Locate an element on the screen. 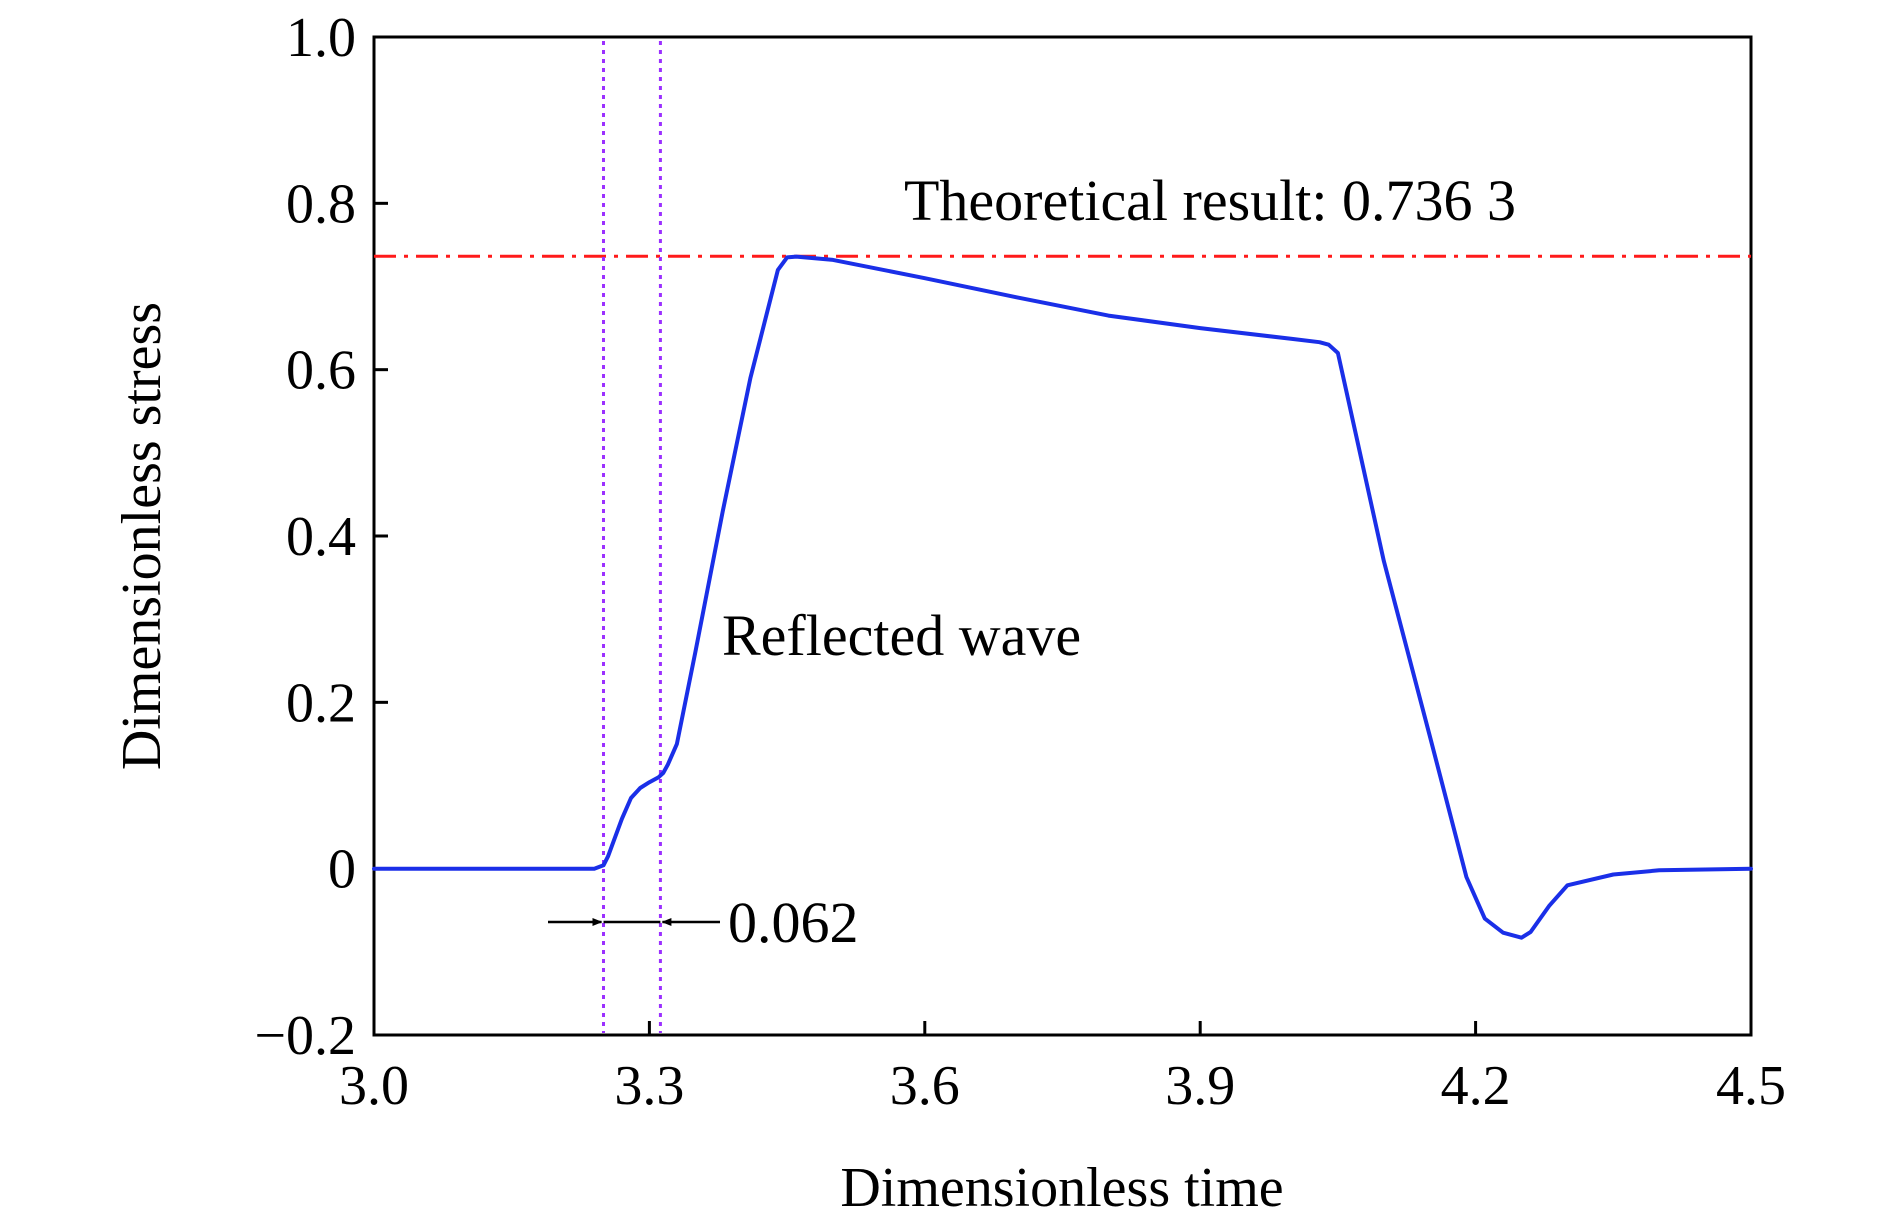 The height and width of the screenshot is (1222, 1890). y-tick-label: 0.4 is located at coordinates (321, 537).